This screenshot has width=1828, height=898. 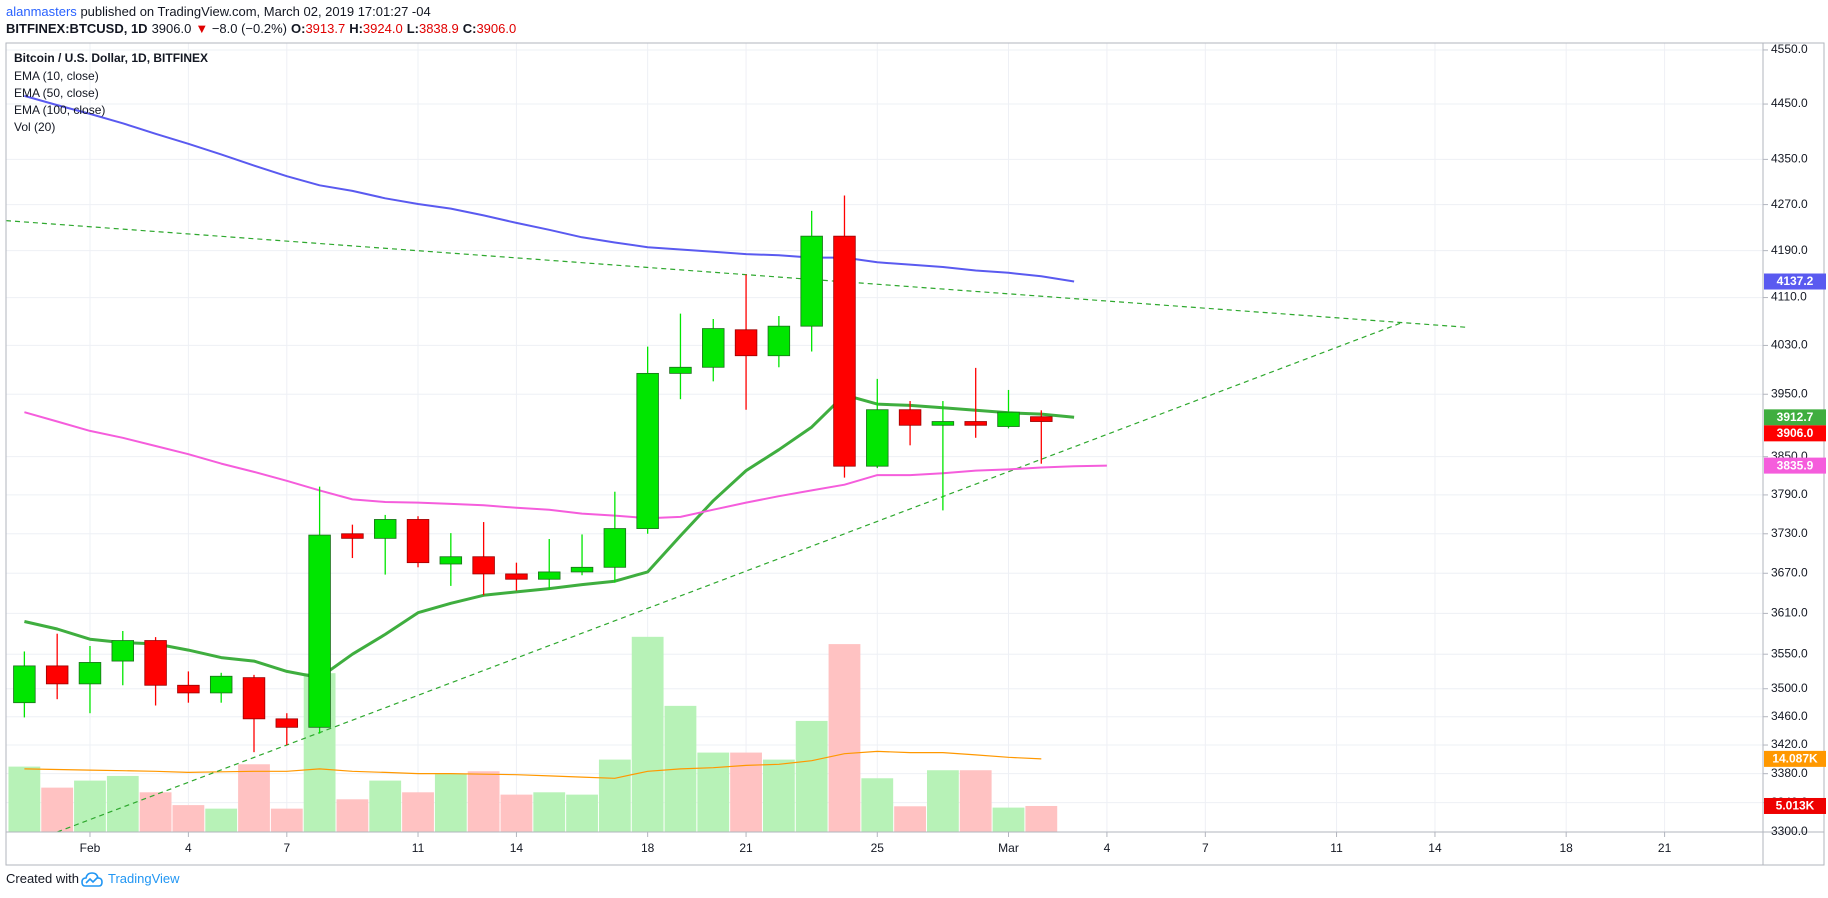 I want to click on price-label: 4137.2, so click(x=1795, y=281).